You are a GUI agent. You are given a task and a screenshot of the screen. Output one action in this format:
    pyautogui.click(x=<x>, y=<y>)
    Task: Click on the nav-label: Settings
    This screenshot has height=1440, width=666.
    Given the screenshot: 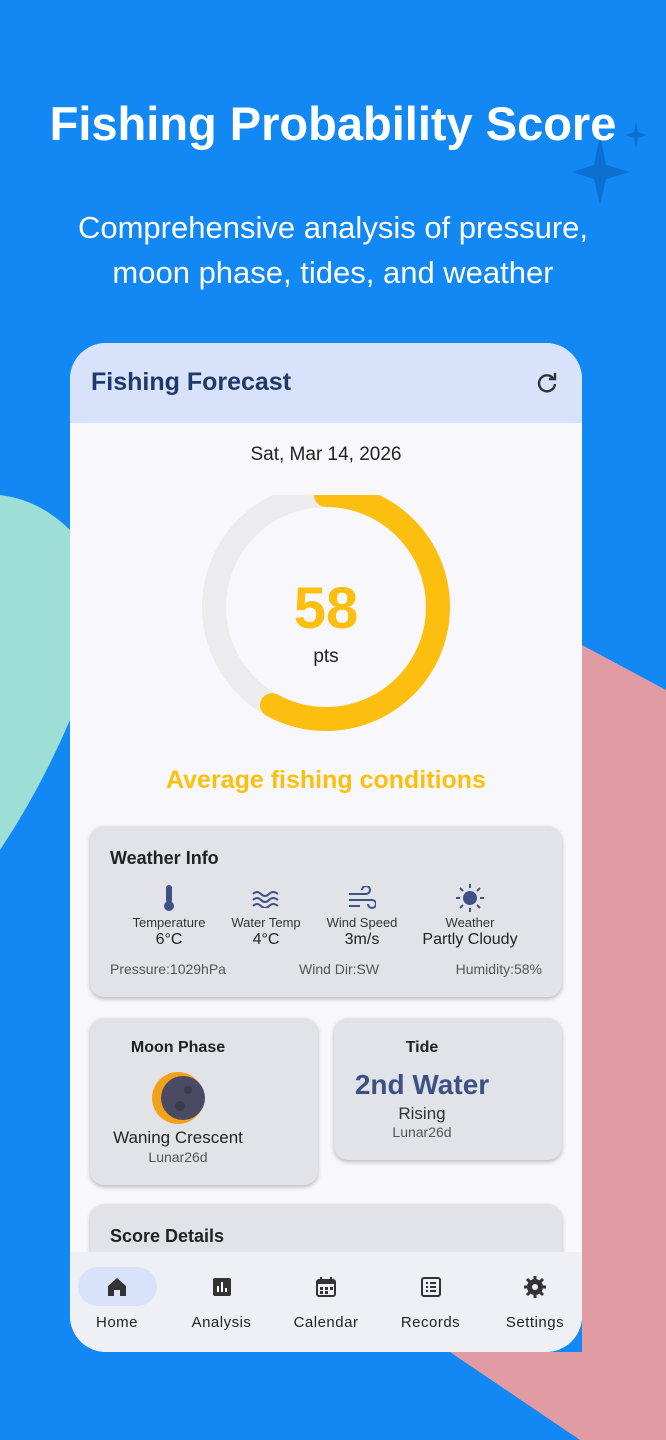 What is the action you would take?
    pyautogui.click(x=535, y=1322)
    